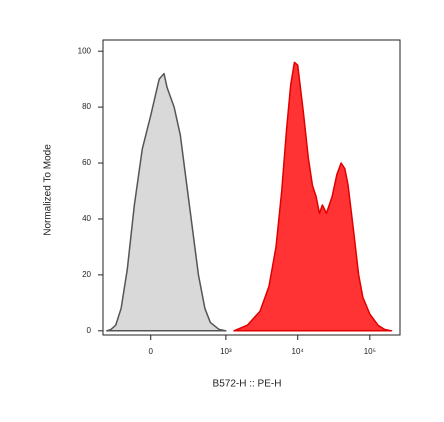 This screenshot has height=422, width=444. What do you see at coordinates (370, 351) in the screenshot?
I see `x-tick-label: 10⁵` at bounding box center [370, 351].